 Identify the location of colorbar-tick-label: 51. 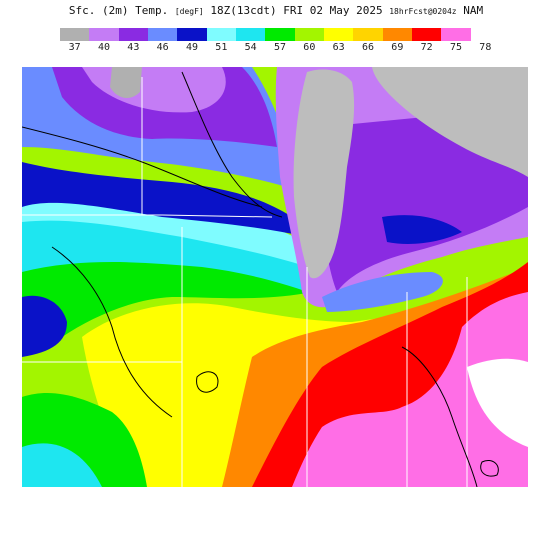
(221, 47).